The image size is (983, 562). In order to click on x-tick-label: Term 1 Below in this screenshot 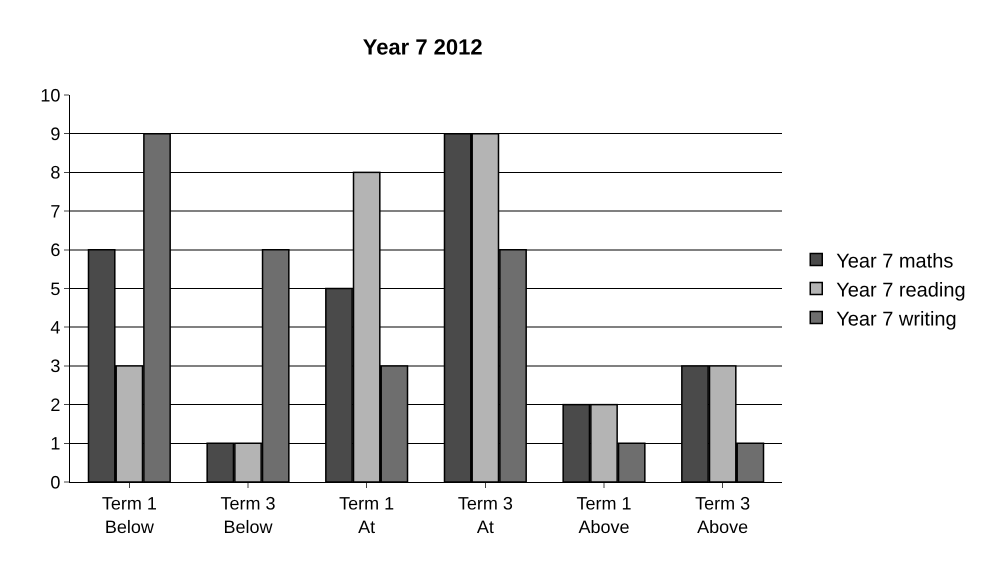, I will do `click(129, 515)`.